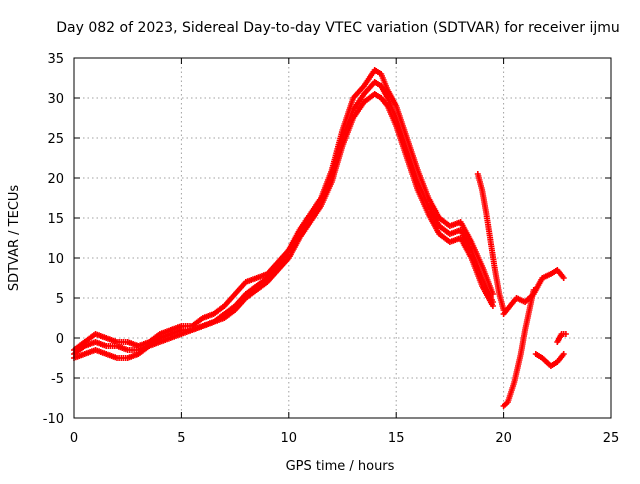  Describe the element at coordinates (55, 59) in the screenshot. I see `y-tick-label: 35` at that location.